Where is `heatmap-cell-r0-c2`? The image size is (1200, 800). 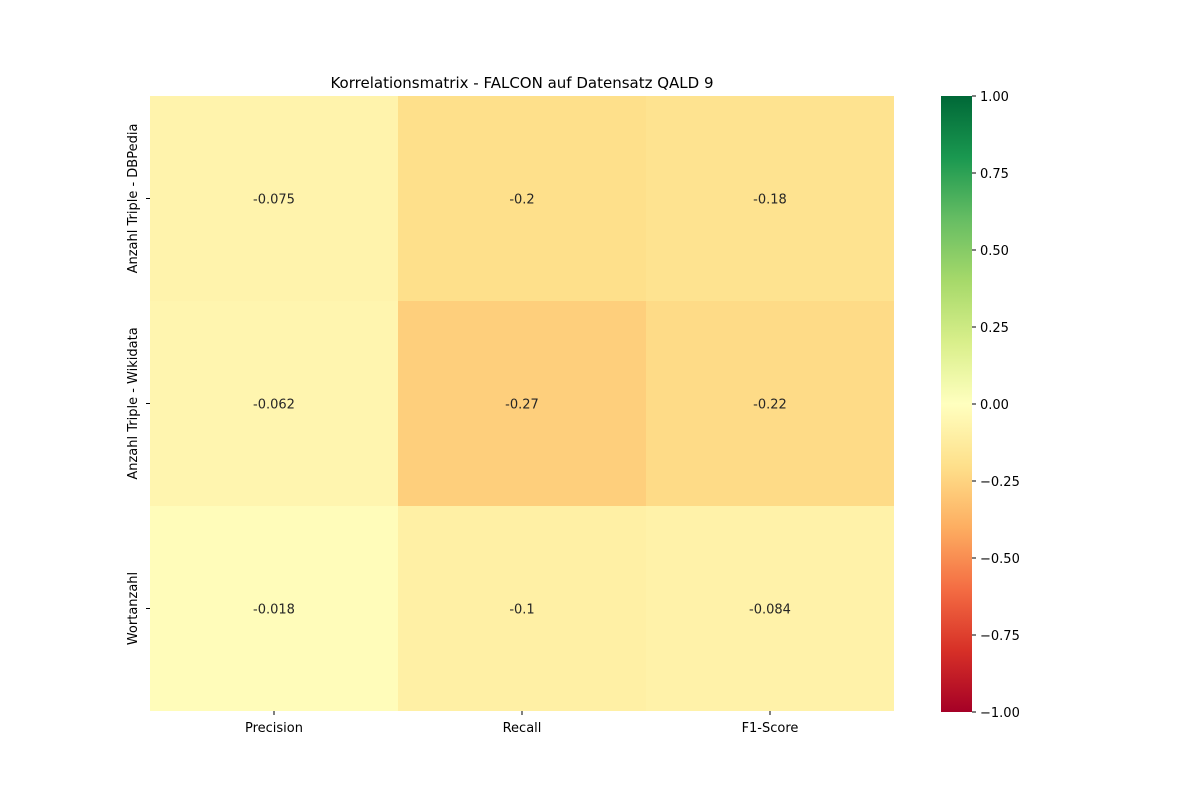
heatmap-cell-r0-c2 is located at coordinates (770, 198).